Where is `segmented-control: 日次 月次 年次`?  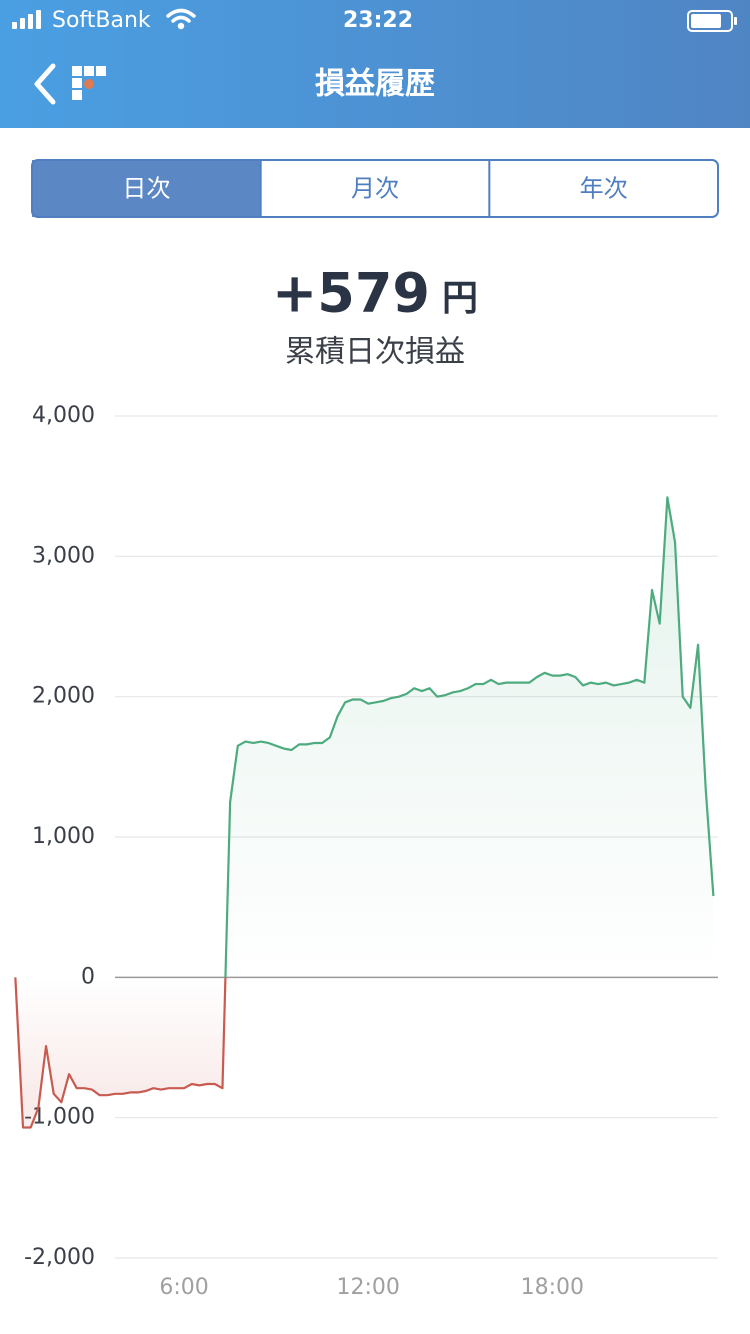
segmented-control: 日次 月次 年次 is located at coordinates (375, 188).